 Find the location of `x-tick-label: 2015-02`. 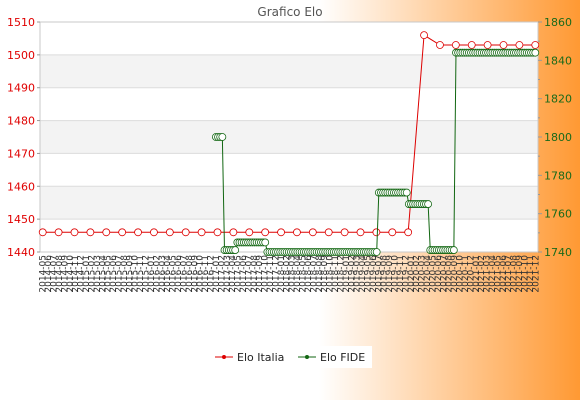

x-tick-label: 2015-02 is located at coordinates (92, 274).